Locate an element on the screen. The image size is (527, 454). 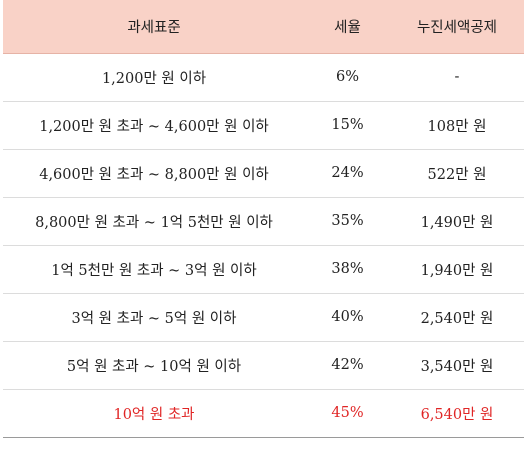
cell-tax-base: 1,200만 원 이하 is located at coordinates (154, 78).